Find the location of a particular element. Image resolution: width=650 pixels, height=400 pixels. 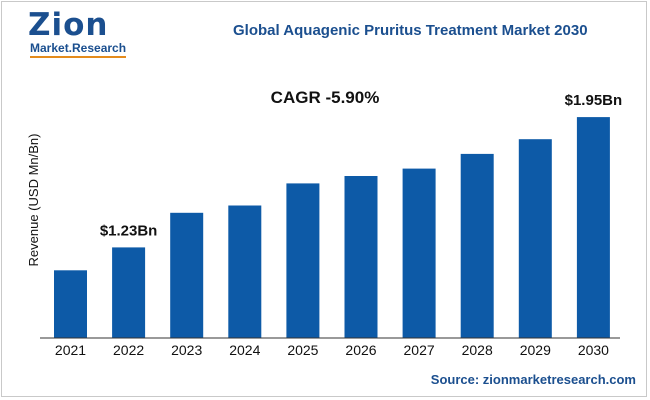

bar-2030 is located at coordinates (593, 227).